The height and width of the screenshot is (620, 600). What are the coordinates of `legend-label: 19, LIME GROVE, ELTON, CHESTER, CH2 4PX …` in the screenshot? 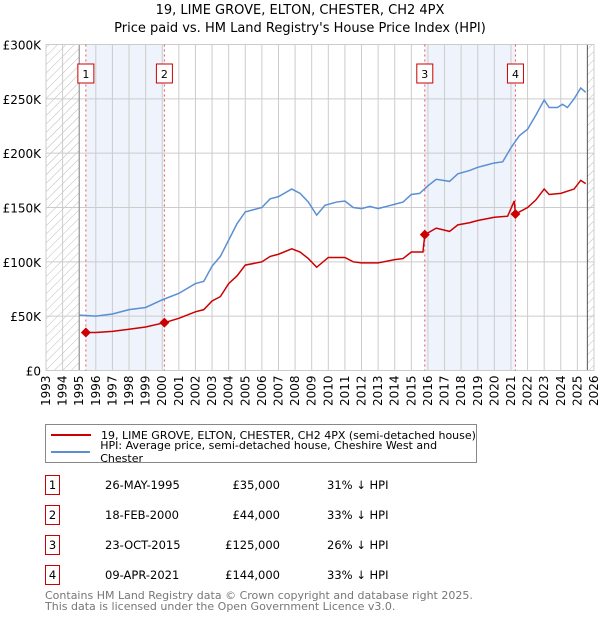 It's located at (288, 435).